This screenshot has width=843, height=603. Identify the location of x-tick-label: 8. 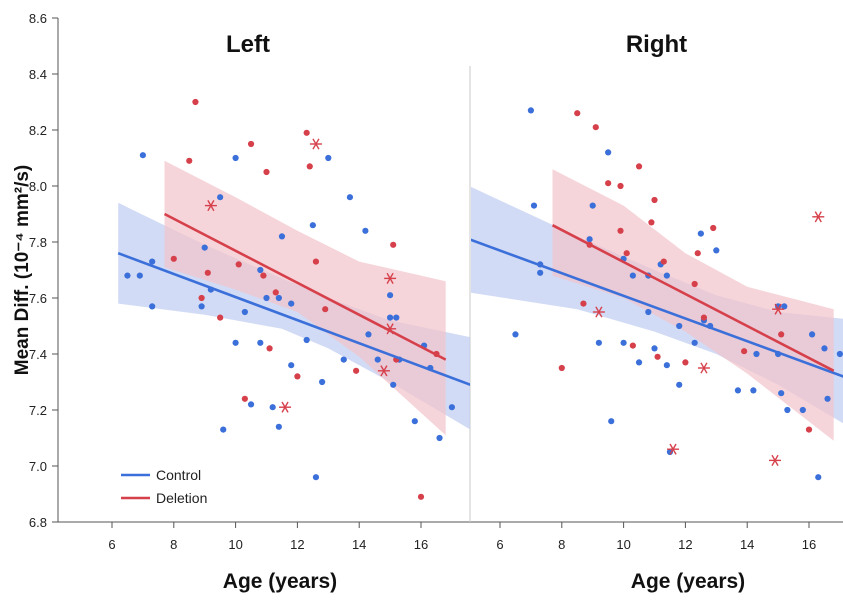
(561, 544).